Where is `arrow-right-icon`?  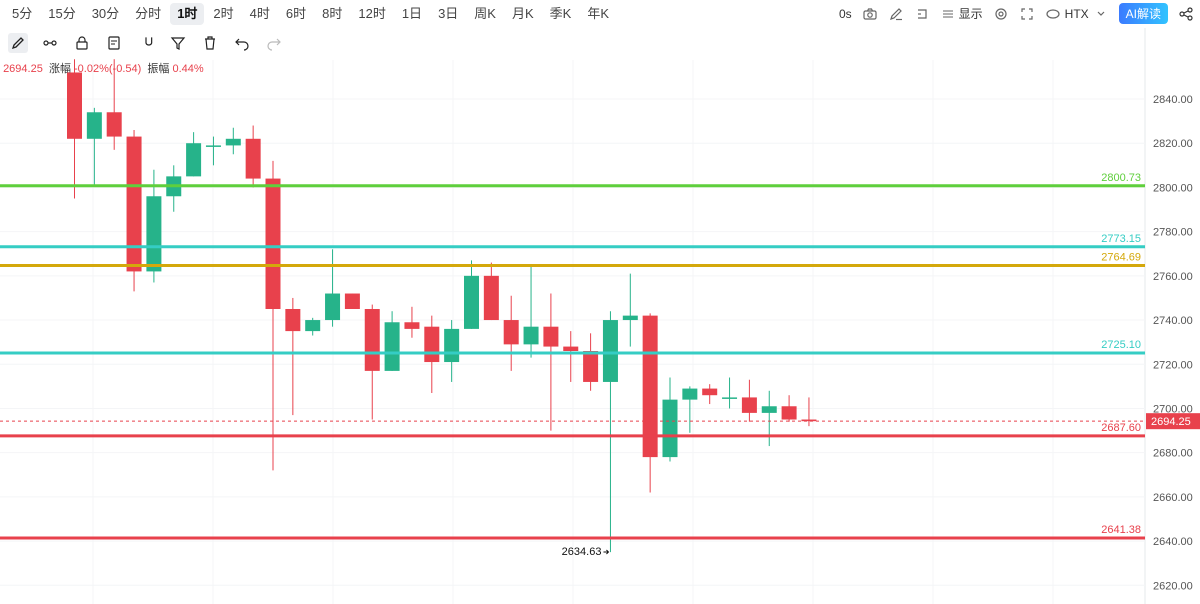 arrow-right-icon is located at coordinates (606, 552).